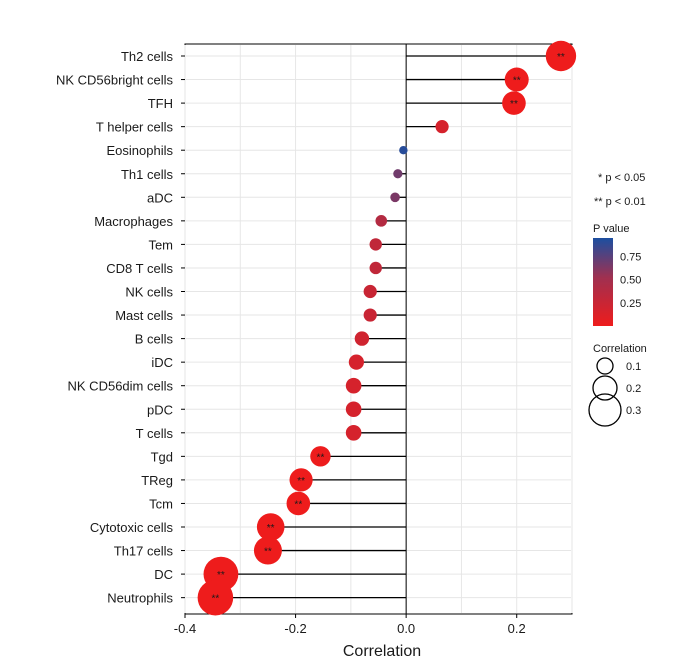 This screenshot has width=685, height=666. Describe the element at coordinates (149, 292) in the screenshot. I see `y-tick-label: NK cells` at that location.